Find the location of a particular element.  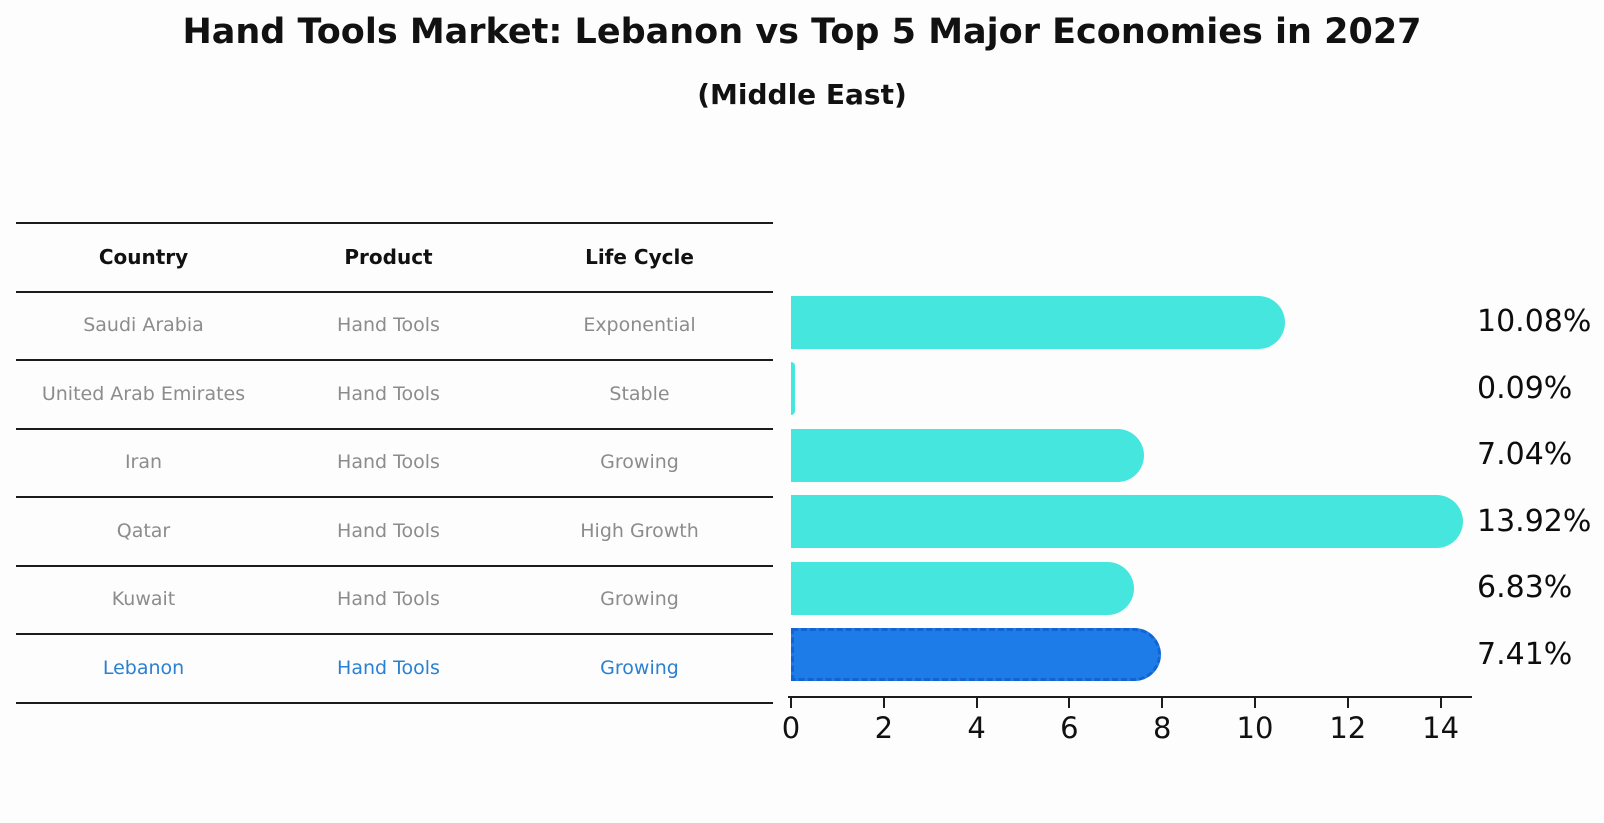

x-tick-label: 6 is located at coordinates (1069, 728).